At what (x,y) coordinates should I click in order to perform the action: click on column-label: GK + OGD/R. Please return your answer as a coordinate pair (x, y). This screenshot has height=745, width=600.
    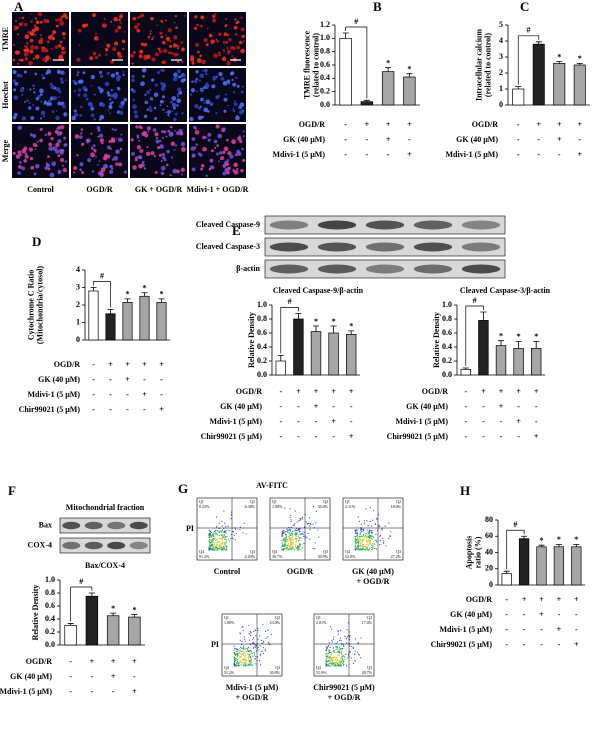
    Looking at the image, I should click on (158, 189).